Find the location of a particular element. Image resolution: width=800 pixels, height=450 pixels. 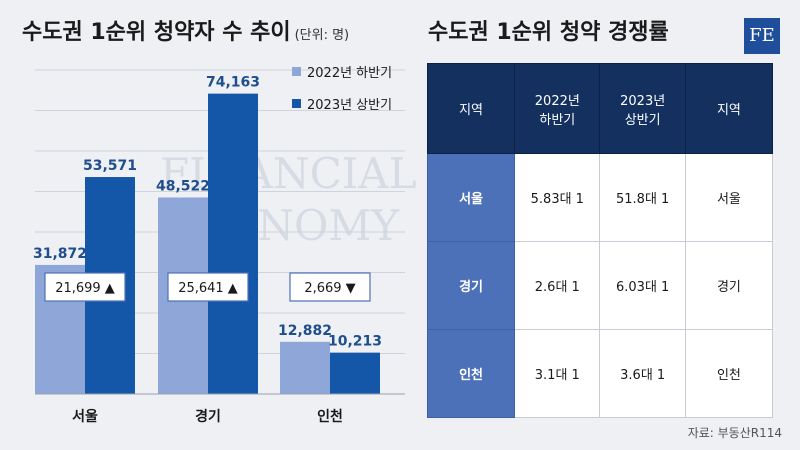

category-label: 경기 is located at coordinates (208, 416).